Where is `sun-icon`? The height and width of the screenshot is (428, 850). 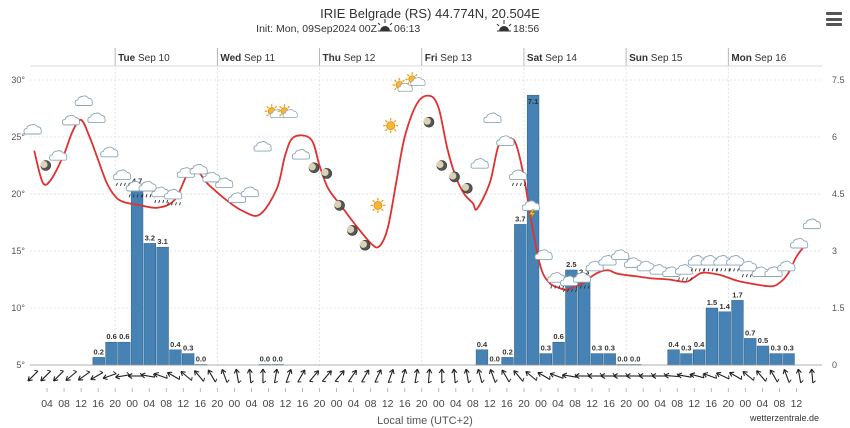 sun-icon is located at coordinates (378, 205).